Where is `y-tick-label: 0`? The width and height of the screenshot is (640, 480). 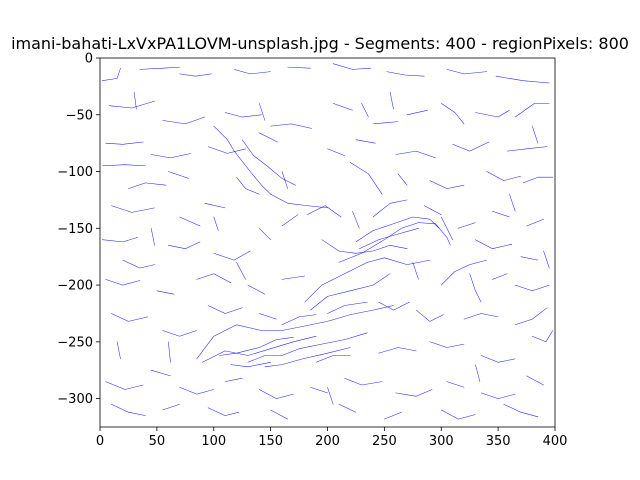 y-tick-label: 0 is located at coordinates (89, 59).